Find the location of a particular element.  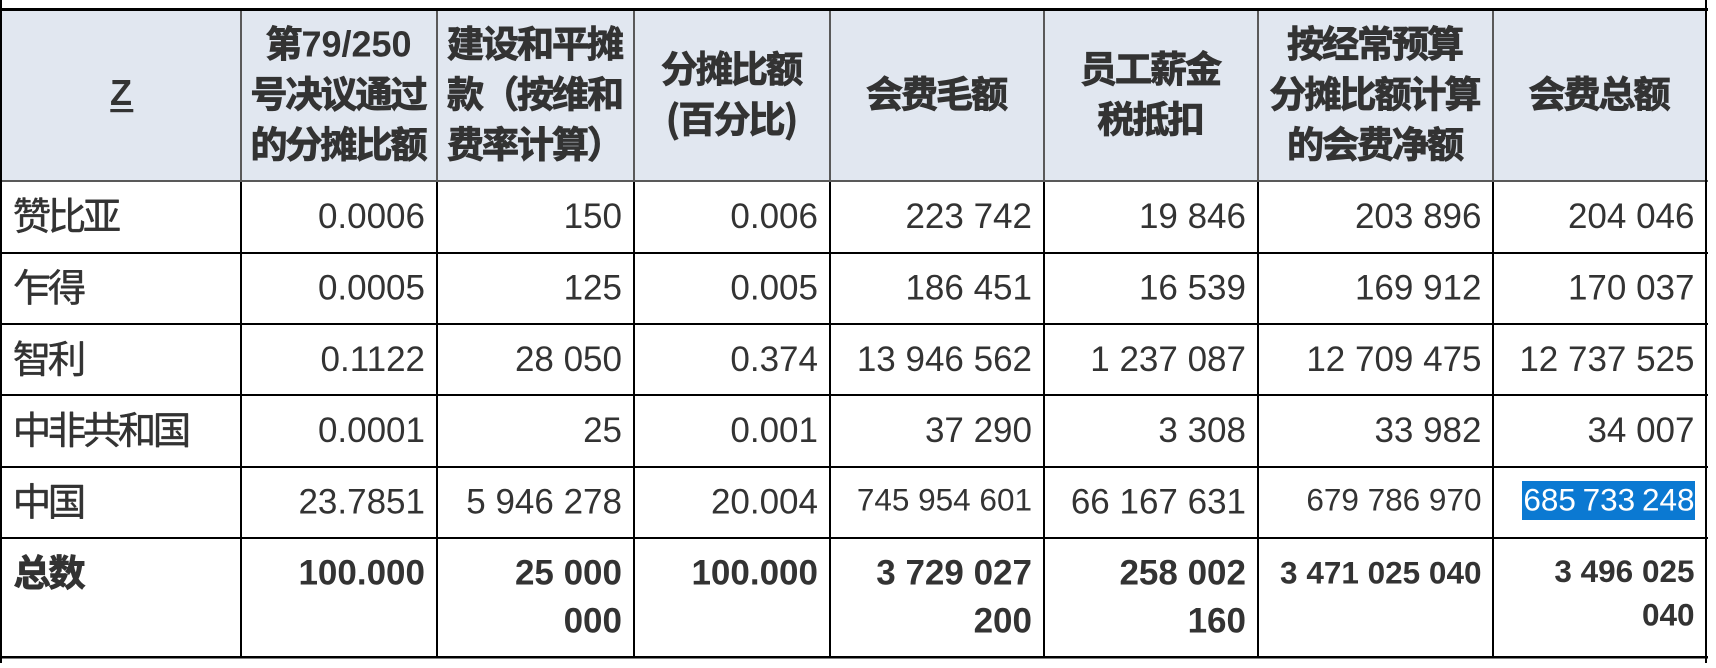

svg-text: 170 037 is located at coordinates (1631, 288).